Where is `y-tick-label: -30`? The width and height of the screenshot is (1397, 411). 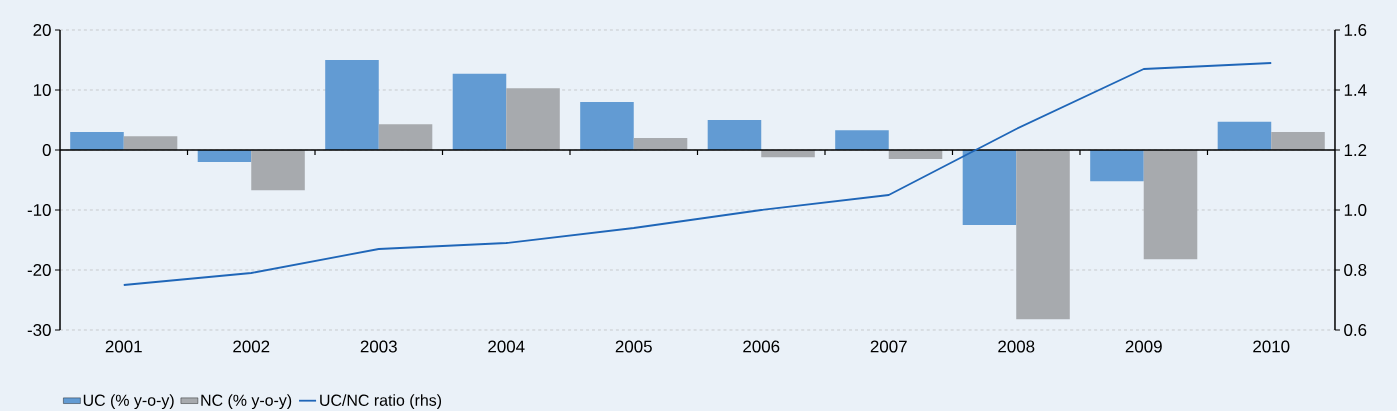 y-tick-label: -30 is located at coordinates (39, 329).